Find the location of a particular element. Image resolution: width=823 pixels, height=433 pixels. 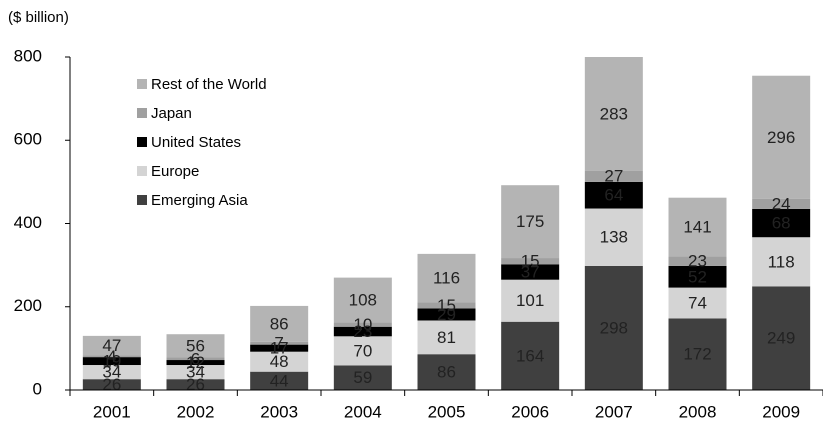

legend-label: Japan is located at coordinates (171, 113).